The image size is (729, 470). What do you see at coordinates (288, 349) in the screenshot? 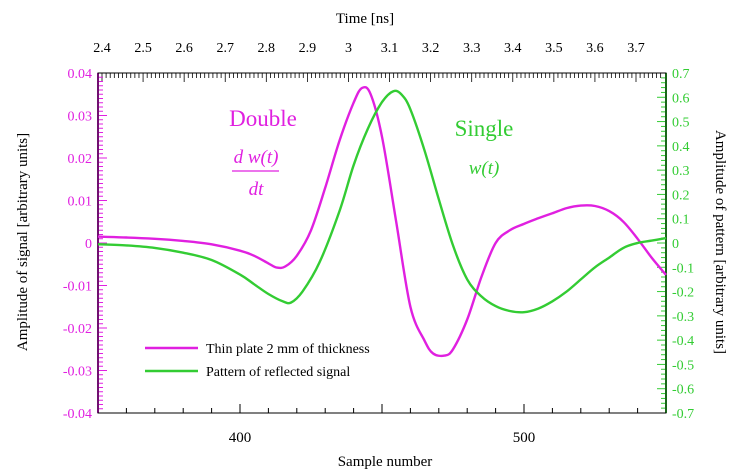
I see `legend-label-signal: Thin plate 2 mm of thickness` at bounding box center [288, 349].